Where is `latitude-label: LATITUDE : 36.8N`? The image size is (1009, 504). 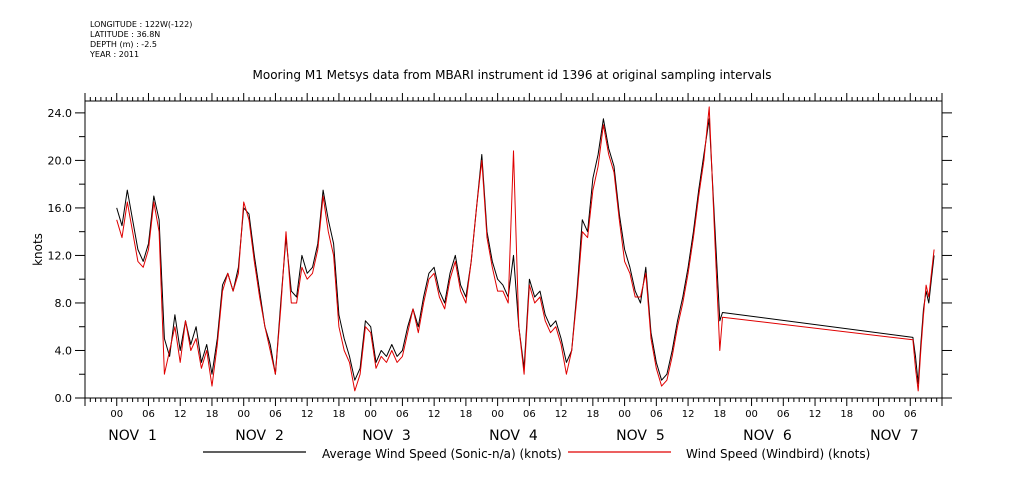 latitude-label: LATITUDE : 36.8N is located at coordinates (125, 34).